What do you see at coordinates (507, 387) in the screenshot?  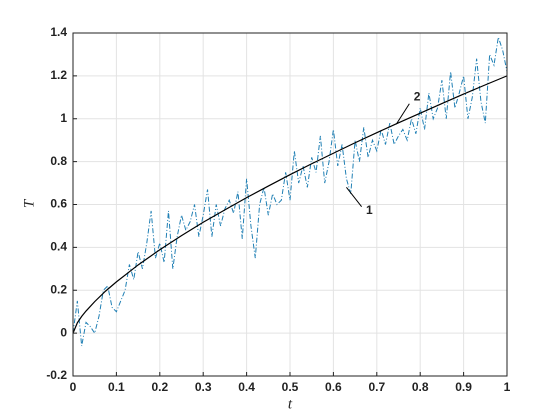 I see `x-tick-label: 1` at bounding box center [507, 387].